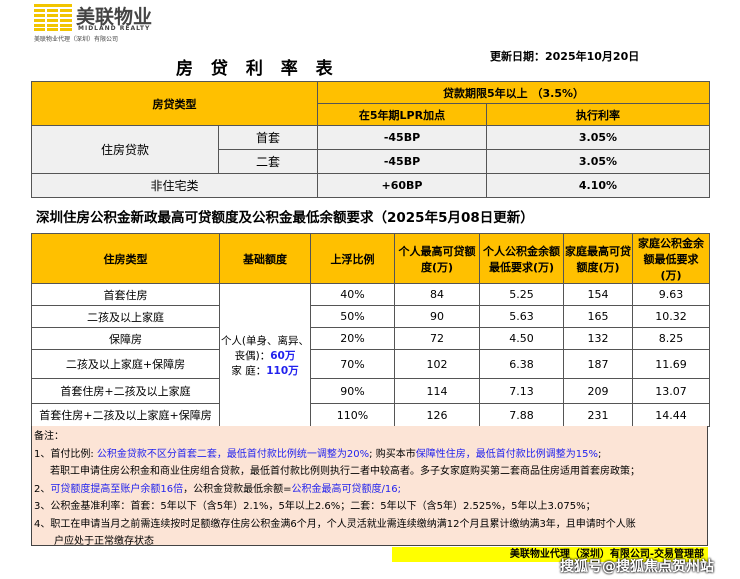 The width and height of the screenshot is (740, 579). Describe the element at coordinates (513, 92) in the screenshot. I see `header-term: 贷款期限5年以上 （3.5%）` at that location.